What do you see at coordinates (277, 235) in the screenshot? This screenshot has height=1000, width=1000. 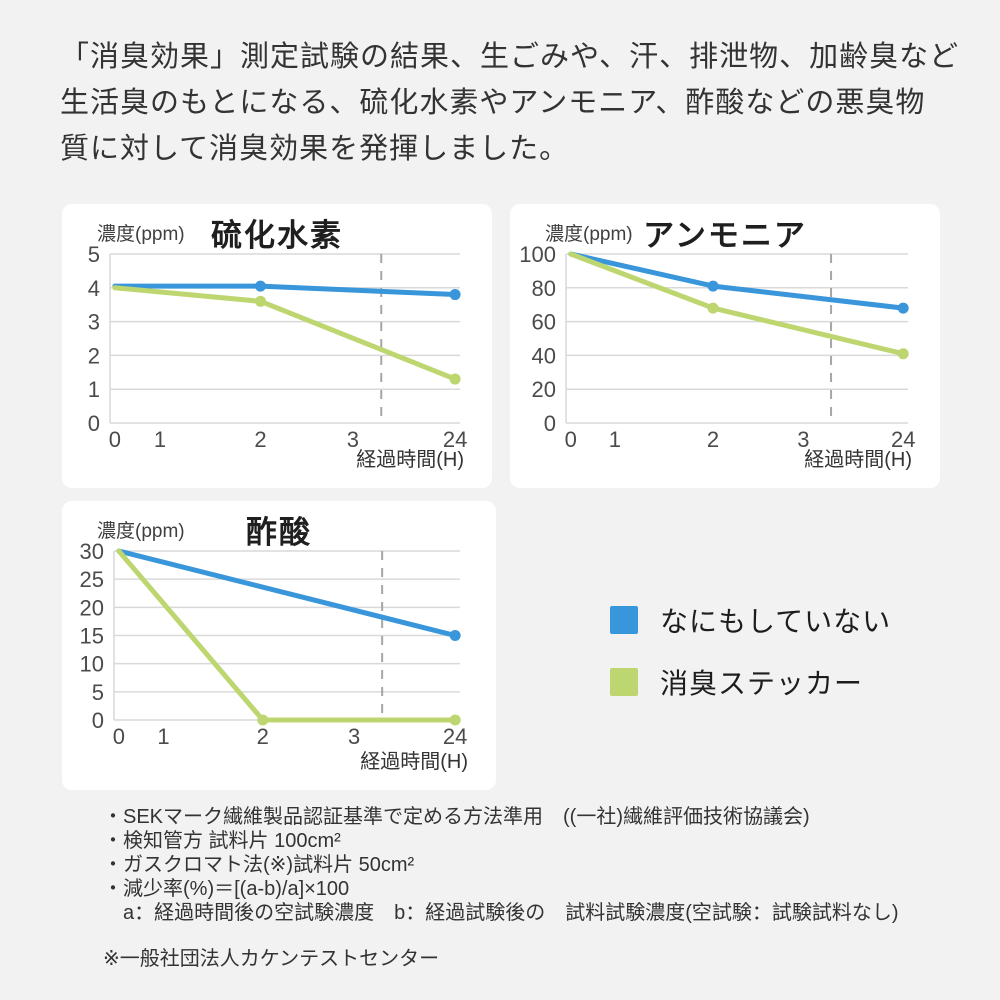 I see `chart-title-hydrogen-sulfide: 硫化水素` at bounding box center [277, 235].